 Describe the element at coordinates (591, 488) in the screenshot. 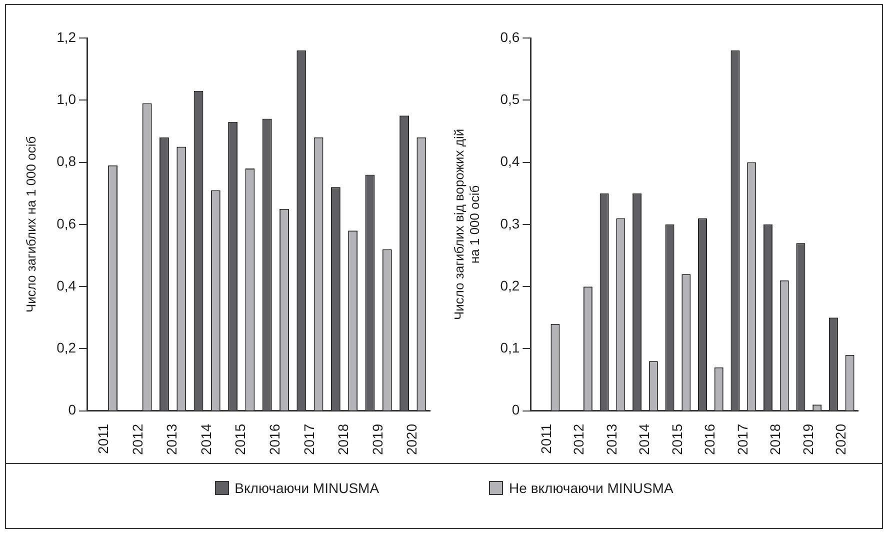

I see `legend-label: Не включаючи MINUSMA` at that location.